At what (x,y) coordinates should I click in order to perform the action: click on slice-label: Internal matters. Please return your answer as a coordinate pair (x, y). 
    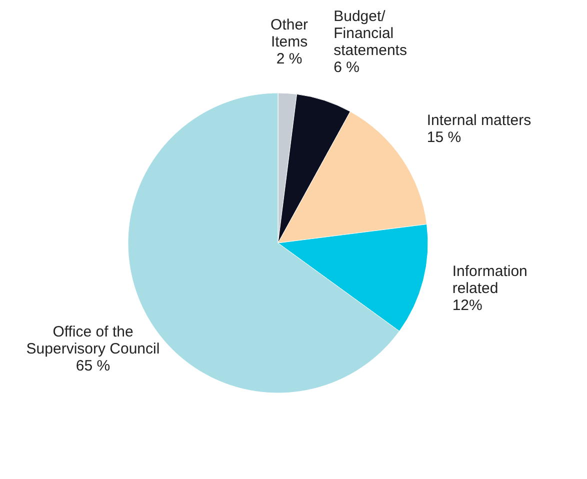
    Looking at the image, I should click on (479, 120).